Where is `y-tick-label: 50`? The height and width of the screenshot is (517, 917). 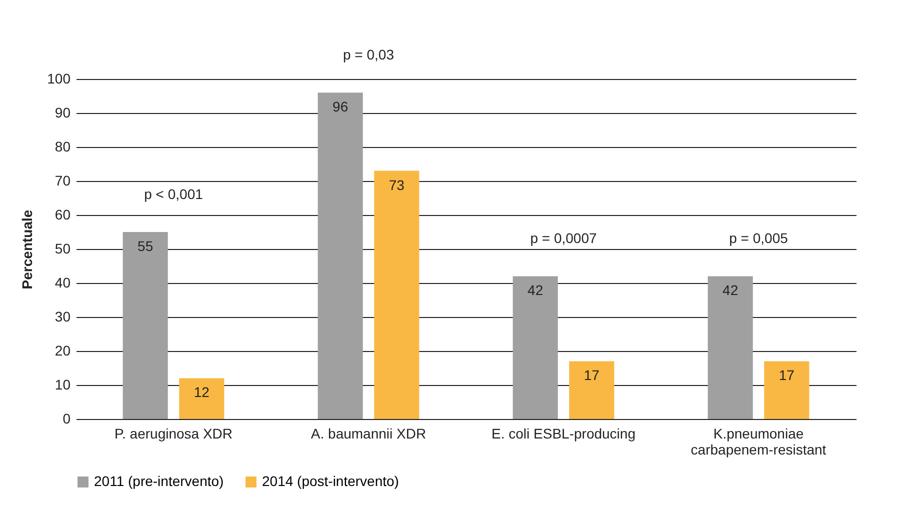 y-tick-label: 50 is located at coordinates (62, 248).